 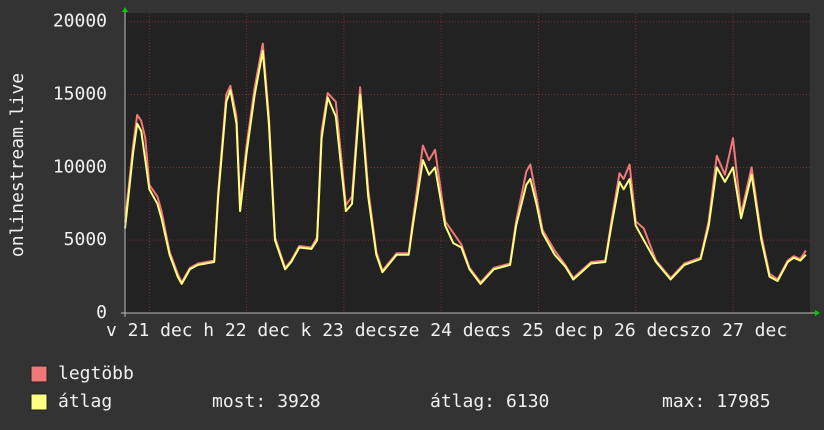 I want to click on x-tick-label: cs 25 dec, so click(x=539, y=330).